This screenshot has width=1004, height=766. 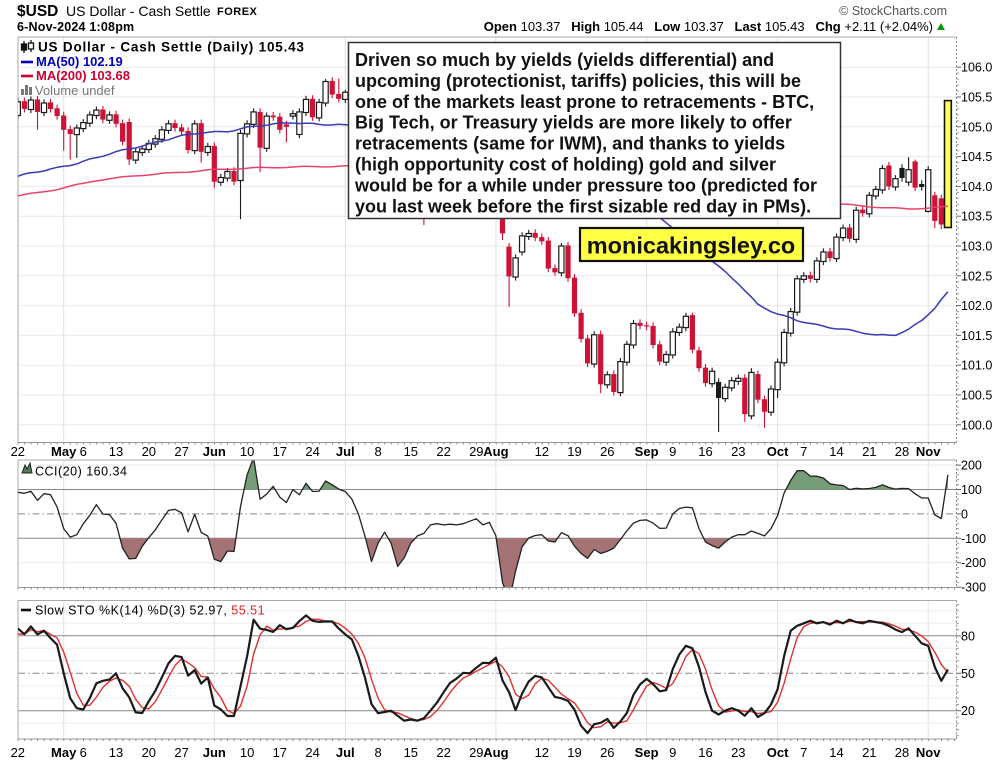 I want to click on svg-text: monicakingsley.co, so click(x=691, y=246).